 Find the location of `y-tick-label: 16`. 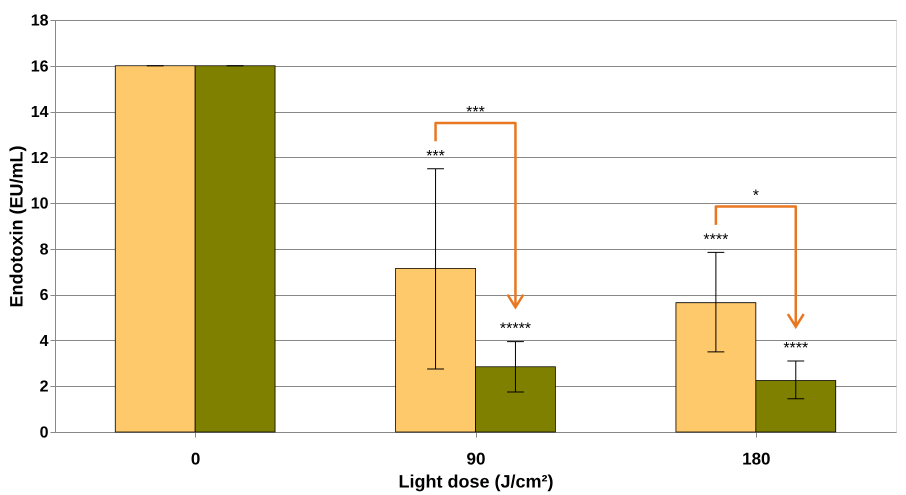

y-tick-label: 16 is located at coordinates (39, 67).